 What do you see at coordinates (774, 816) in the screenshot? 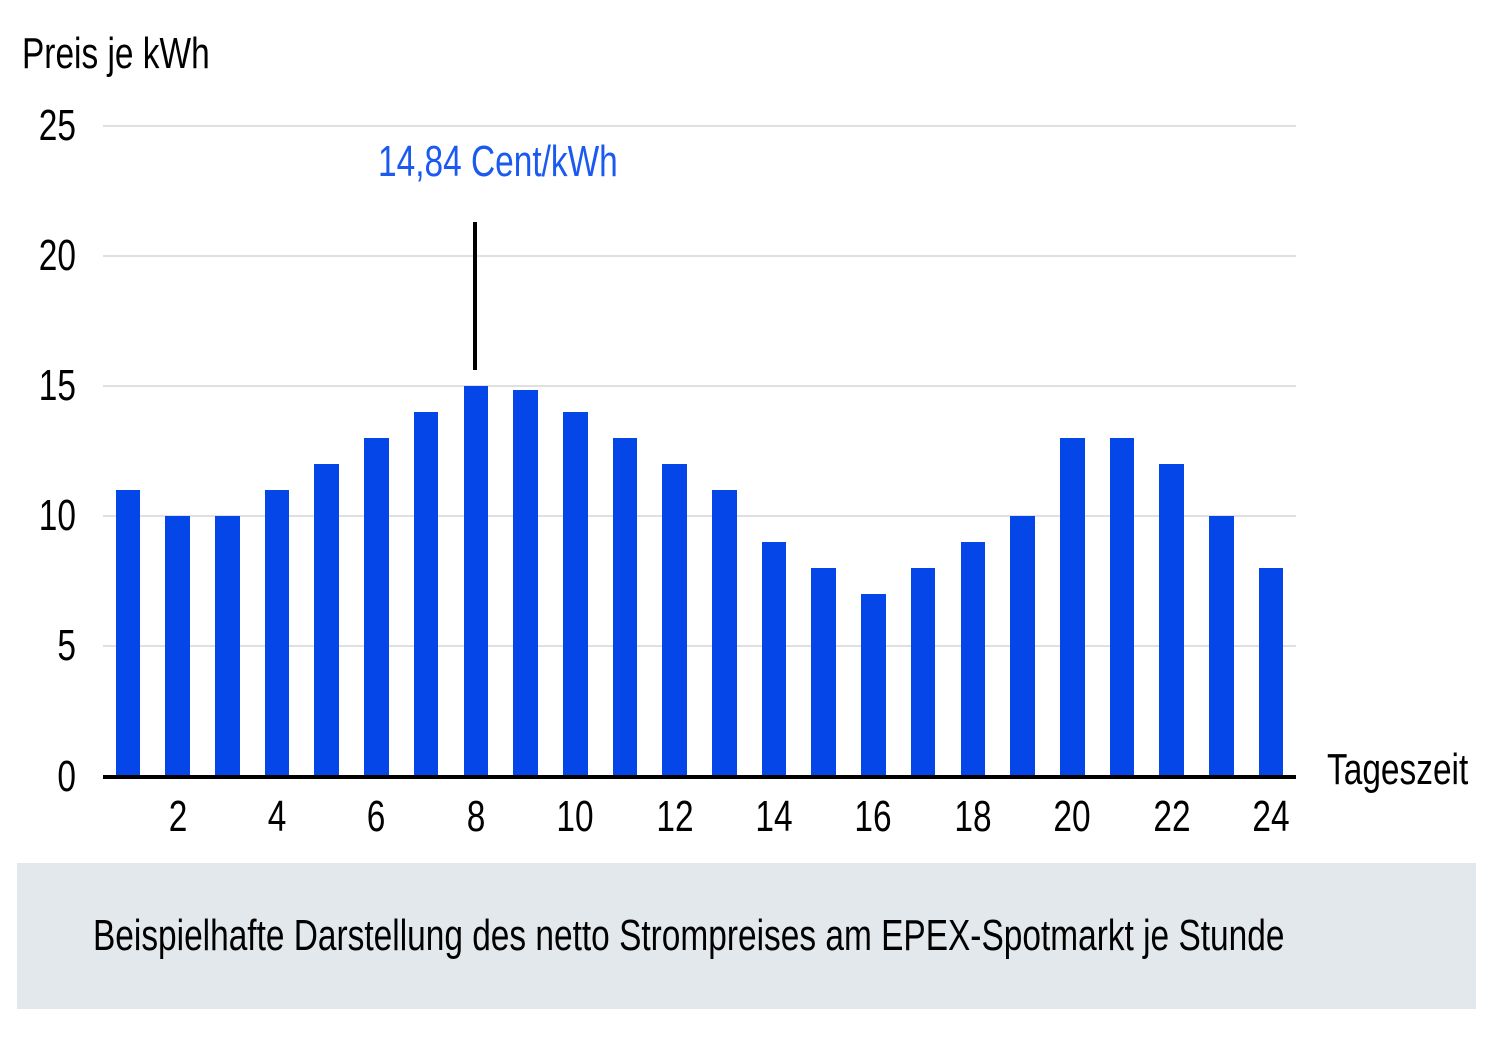
I see `x-tick-label-14: 14` at bounding box center [774, 816].